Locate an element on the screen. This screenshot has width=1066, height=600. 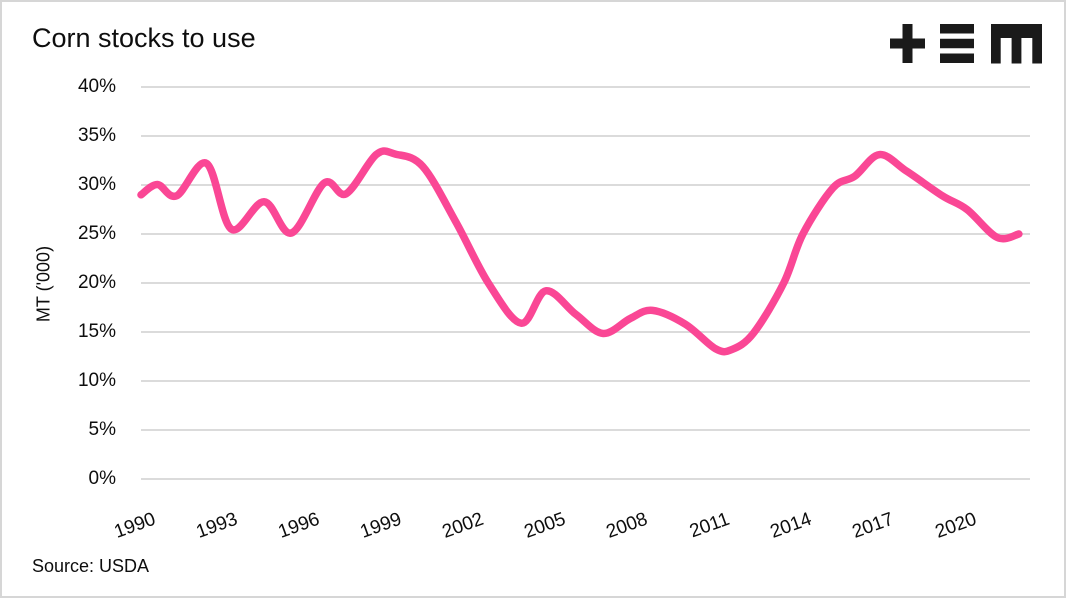
y-tick-label: 40% is located at coordinates (59, 87).